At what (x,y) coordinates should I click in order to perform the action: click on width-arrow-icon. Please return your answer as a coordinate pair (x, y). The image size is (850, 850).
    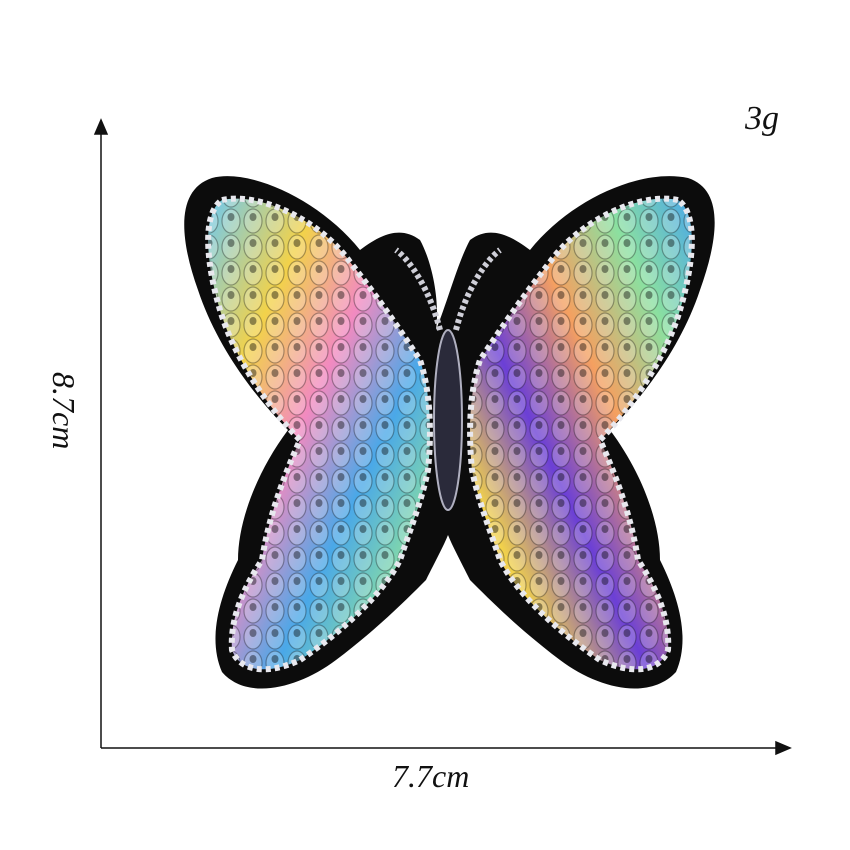
    Looking at the image, I should click on (783, 748).